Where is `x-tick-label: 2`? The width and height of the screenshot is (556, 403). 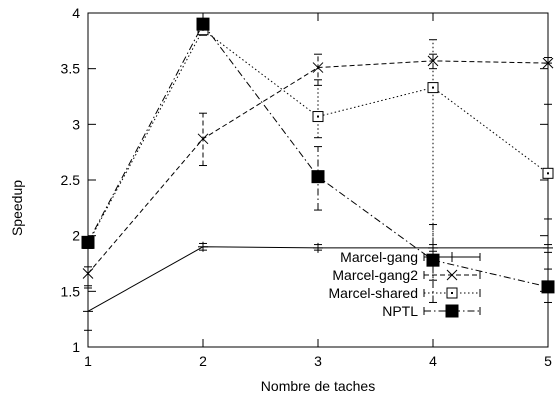 x-tick-label: 2 is located at coordinates (203, 361).